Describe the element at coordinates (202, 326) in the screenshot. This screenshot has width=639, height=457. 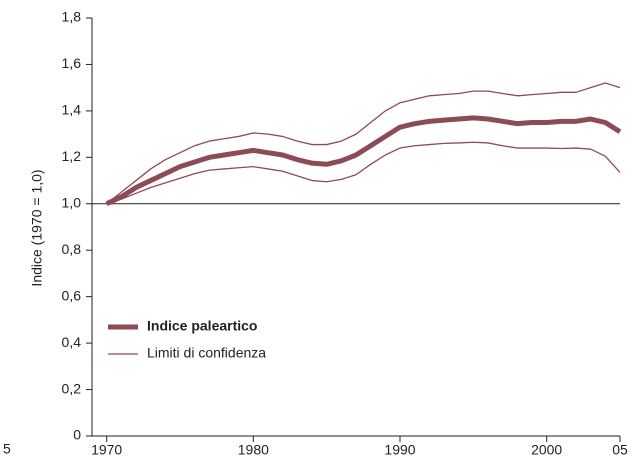
I see `legend-label: Indice paleartico` at that location.